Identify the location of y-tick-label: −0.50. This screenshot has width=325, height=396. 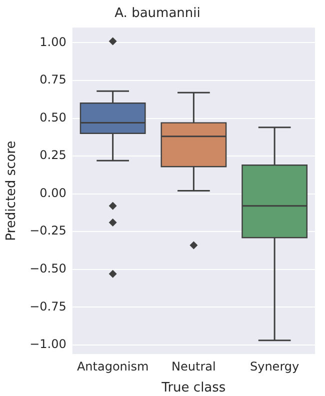
(48, 269).